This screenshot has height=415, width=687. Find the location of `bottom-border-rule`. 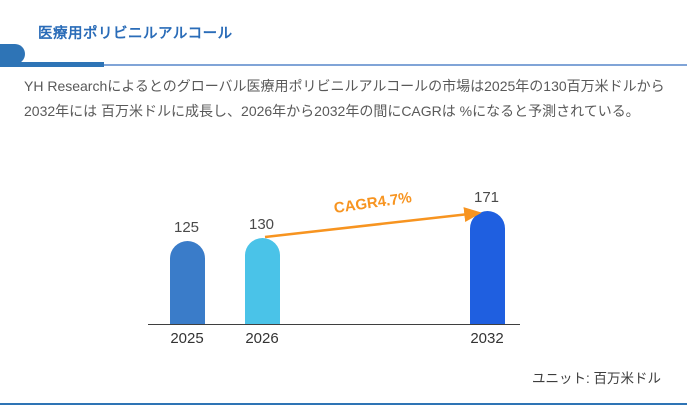

bottom-border-rule is located at coordinates (343, 404).